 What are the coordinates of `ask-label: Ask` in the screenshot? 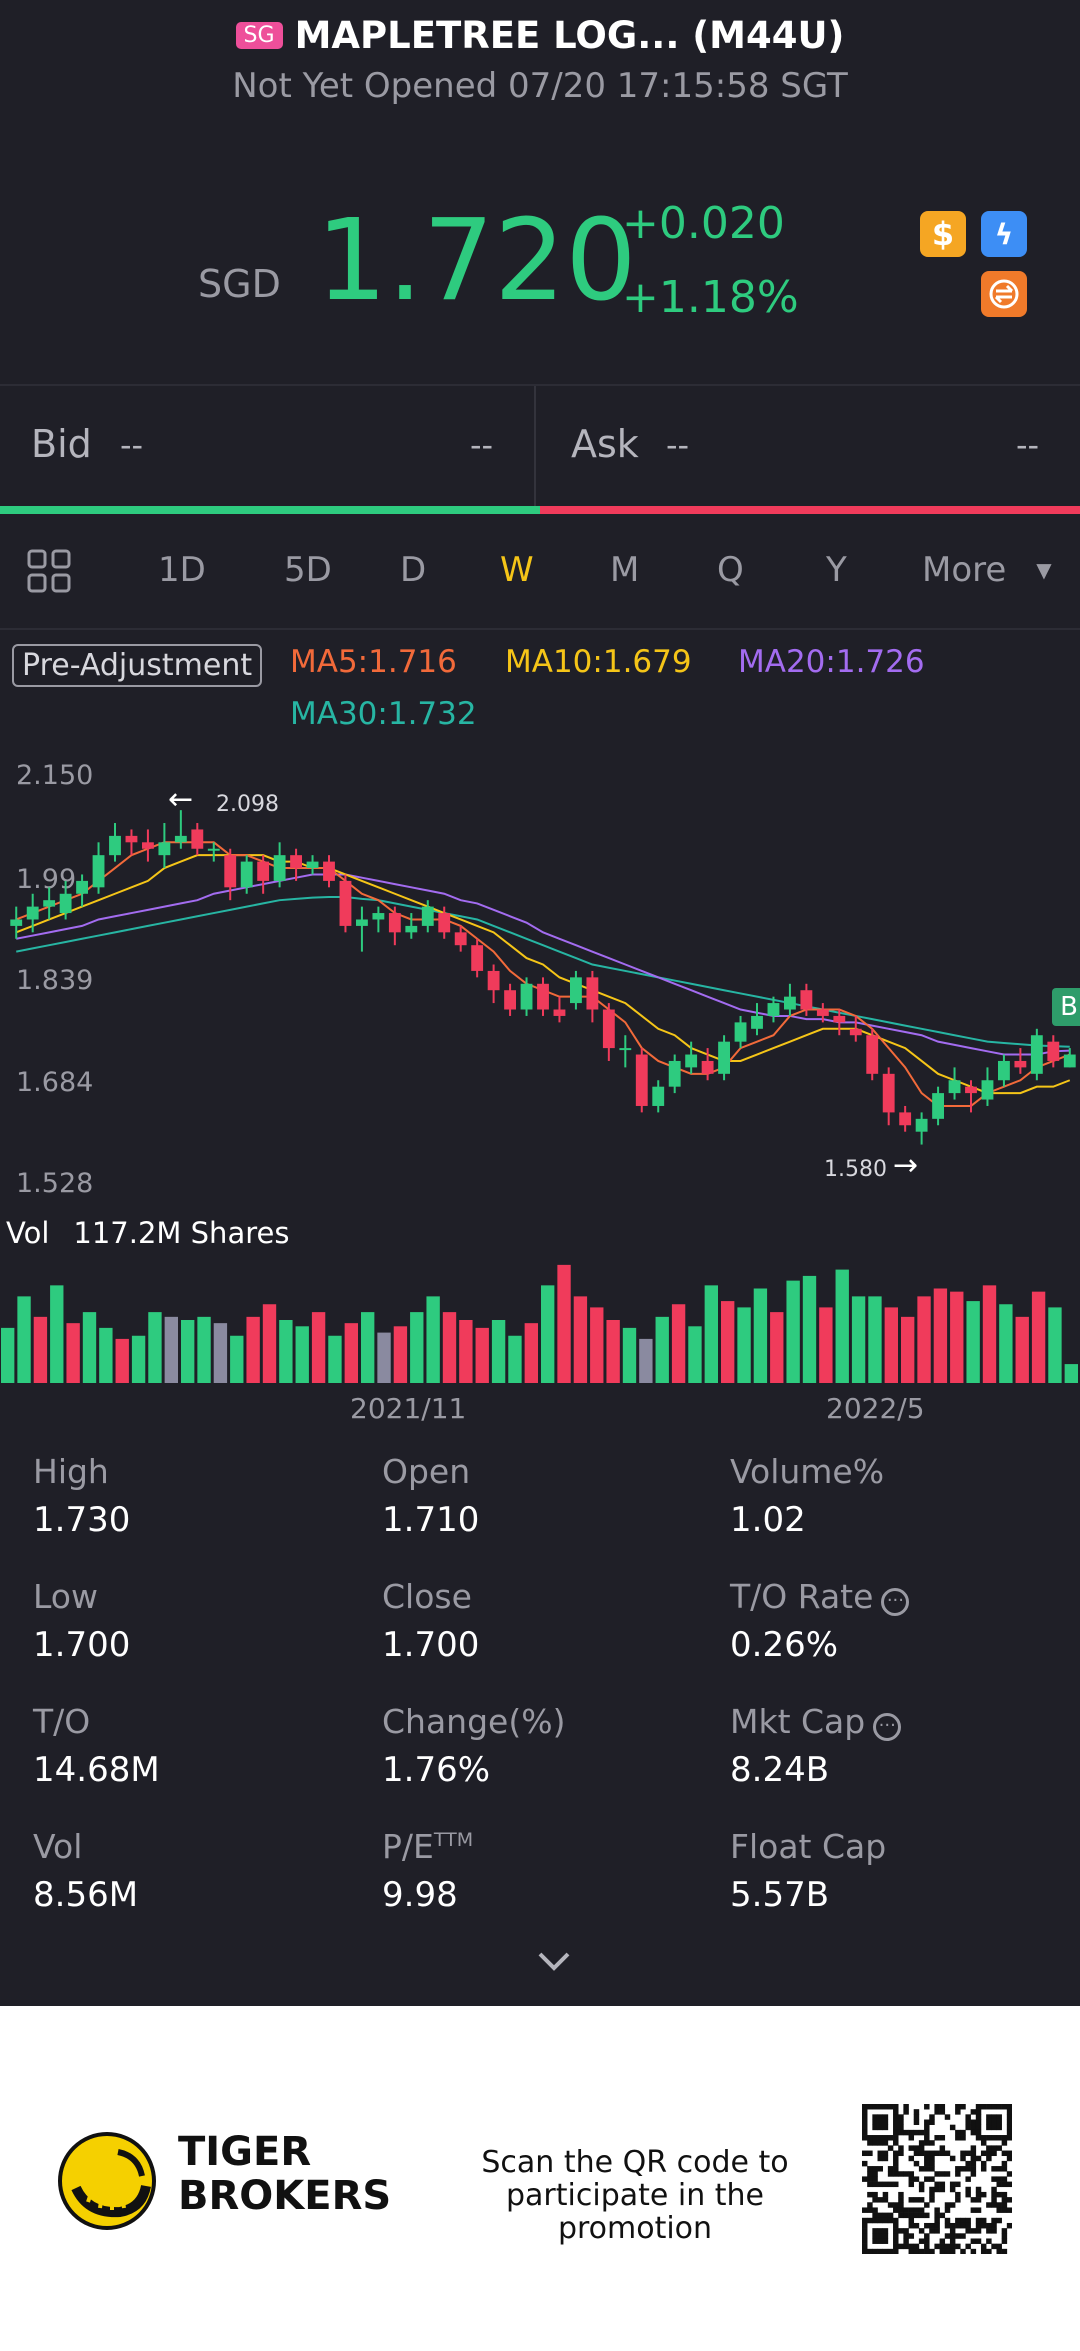 It's located at (605, 444).